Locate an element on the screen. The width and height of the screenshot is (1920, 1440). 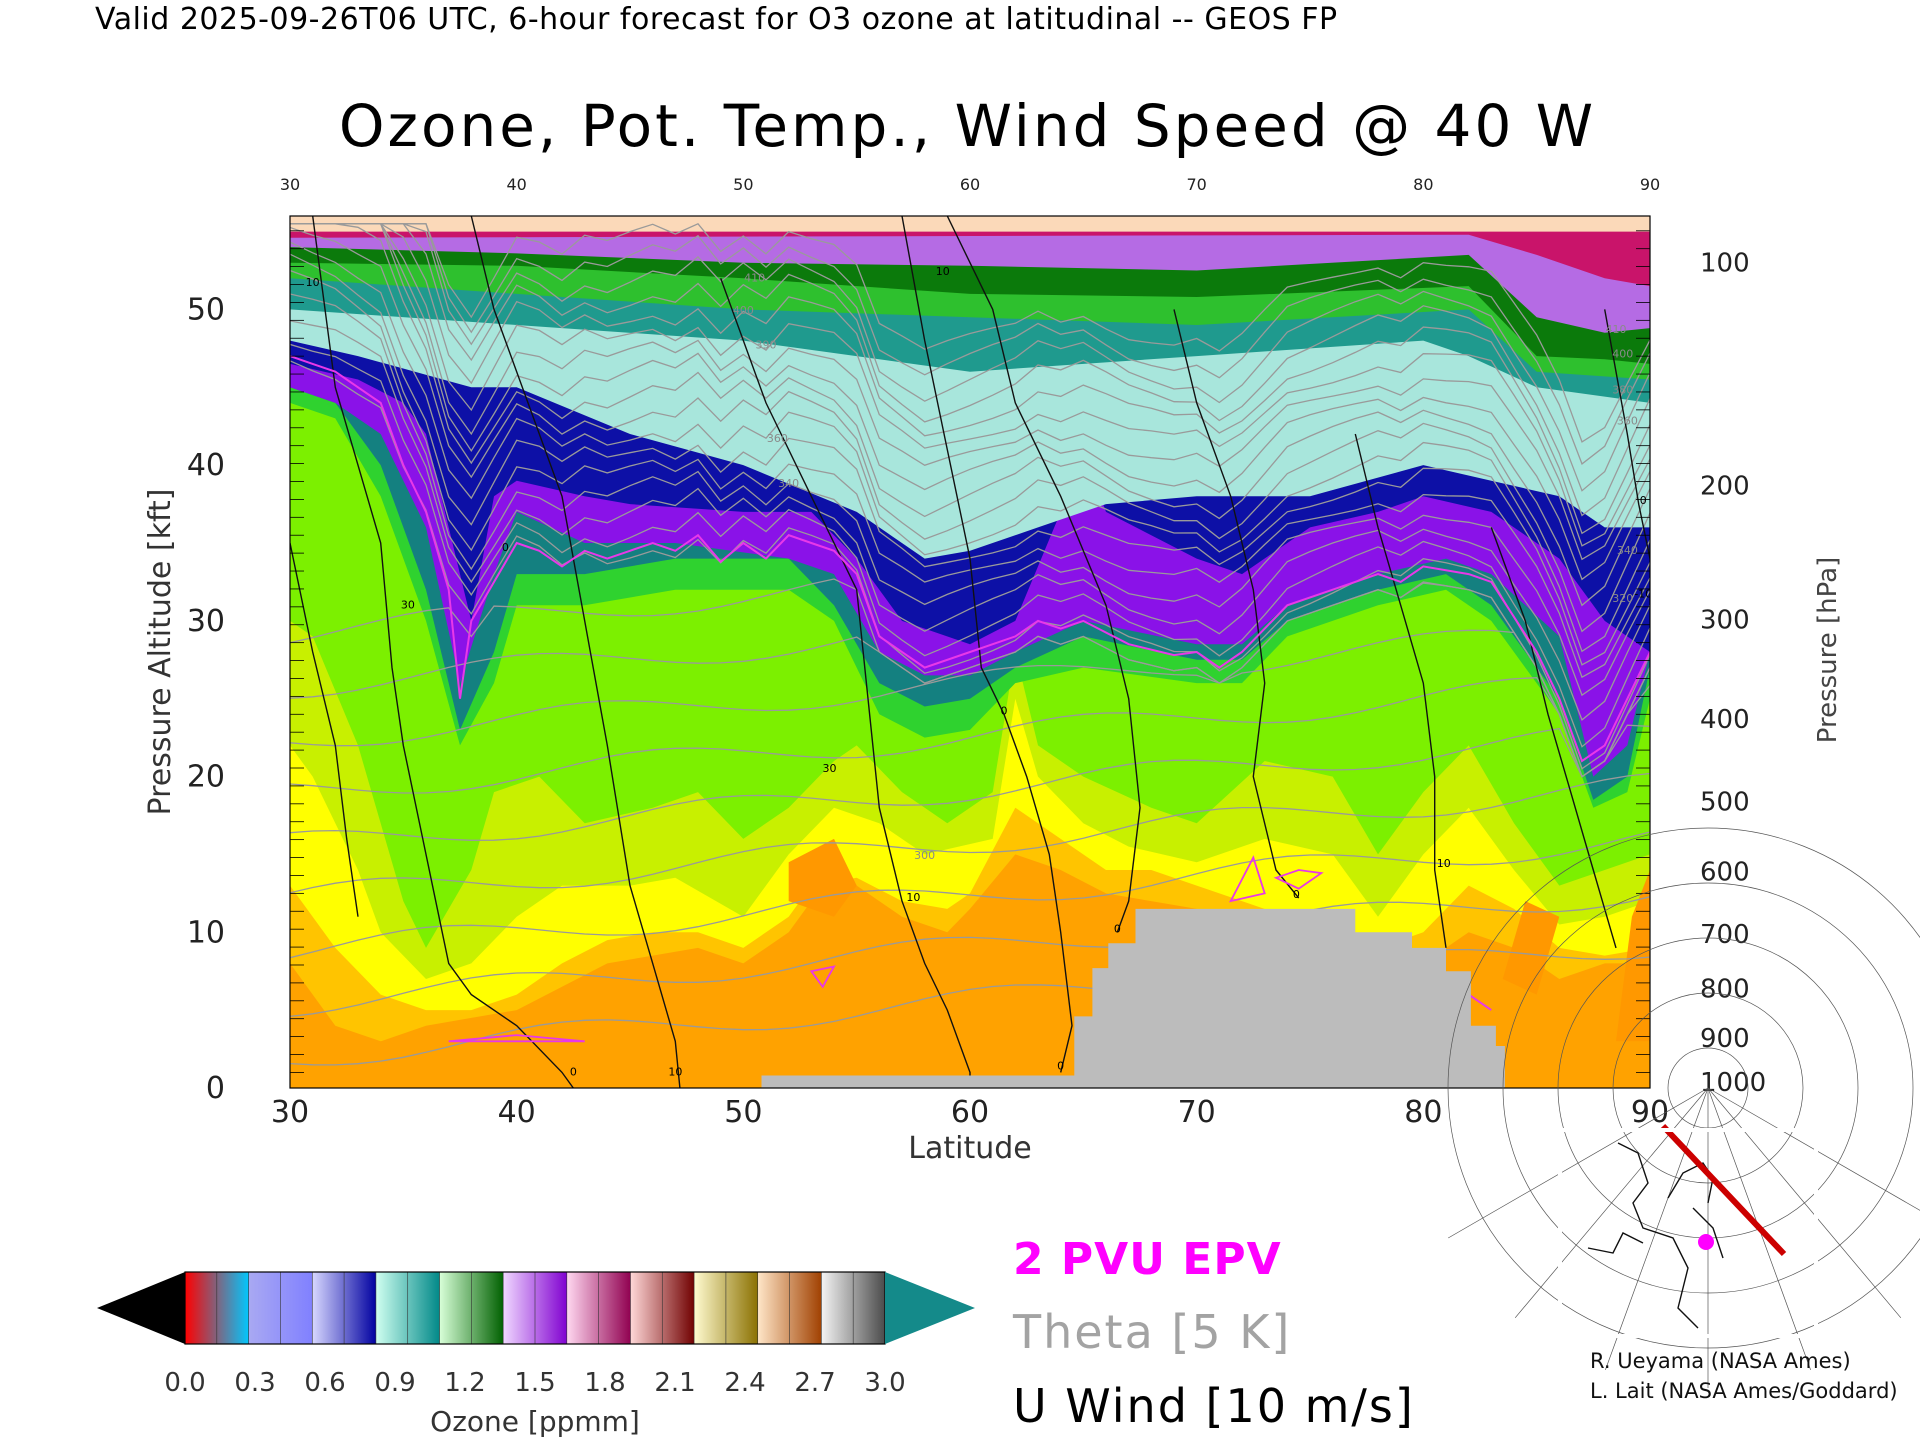
pressure-tick-label: 1000 is located at coordinates (1733, 1083).